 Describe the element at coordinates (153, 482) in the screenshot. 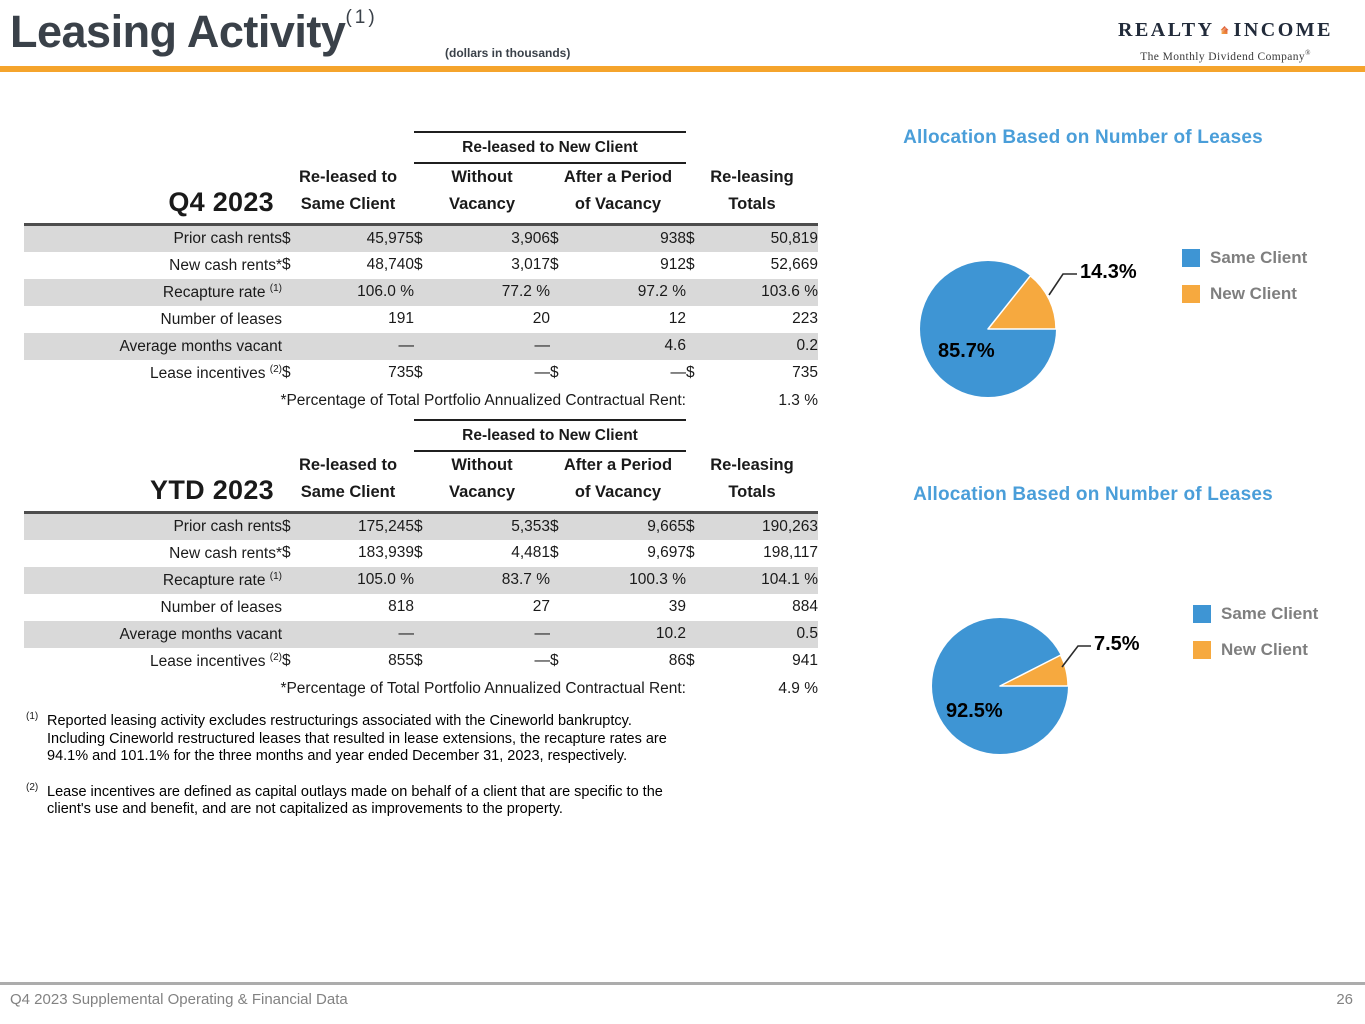

I see `period-label: YTD 2023` at that location.